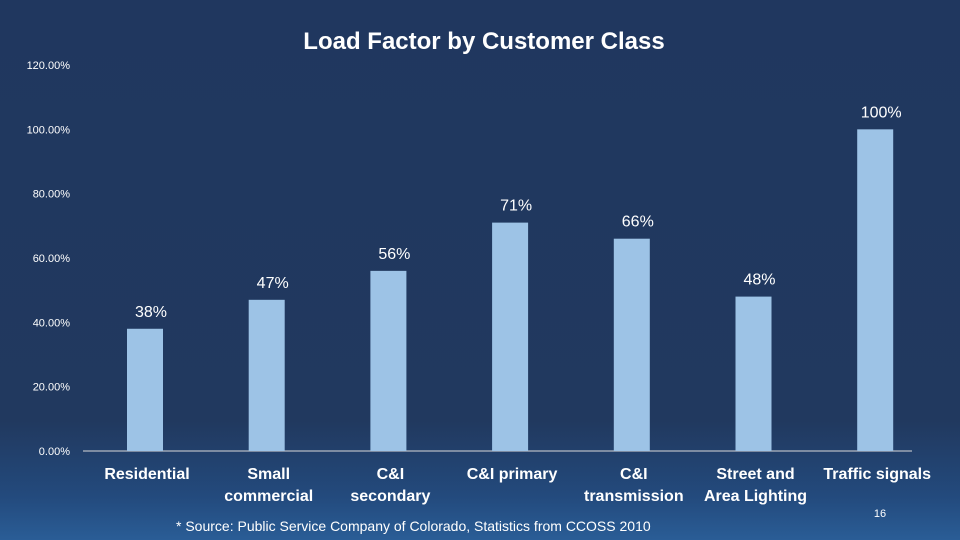  Describe the element at coordinates (390, 496) in the screenshot. I see `x-tick-label: secondary` at that location.